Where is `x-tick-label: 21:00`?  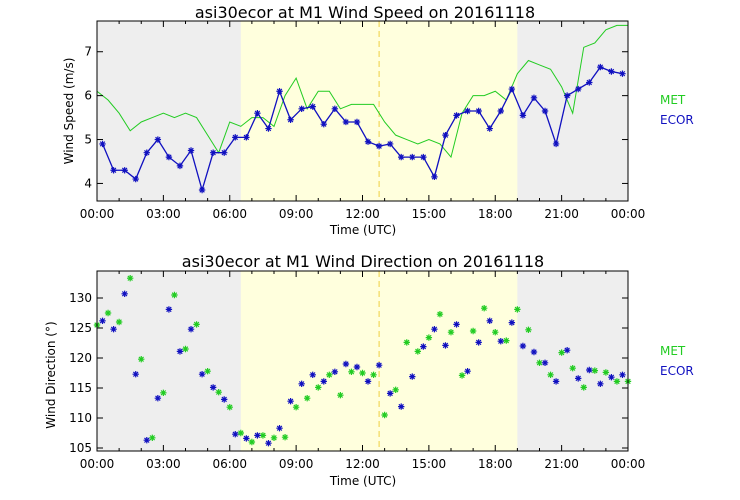 x-tick-label: 21:00 is located at coordinates (561, 464).